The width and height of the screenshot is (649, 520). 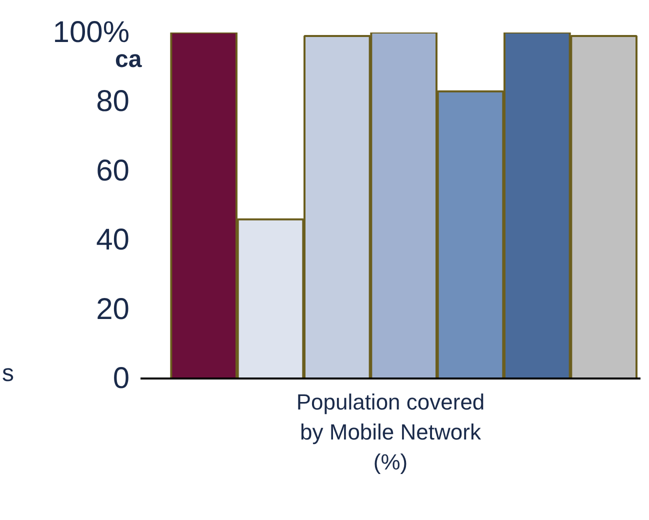 What do you see at coordinates (390, 432) in the screenshot?
I see `x-axis-title: Population covered by Mobile Network (%)` at bounding box center [390, 432].